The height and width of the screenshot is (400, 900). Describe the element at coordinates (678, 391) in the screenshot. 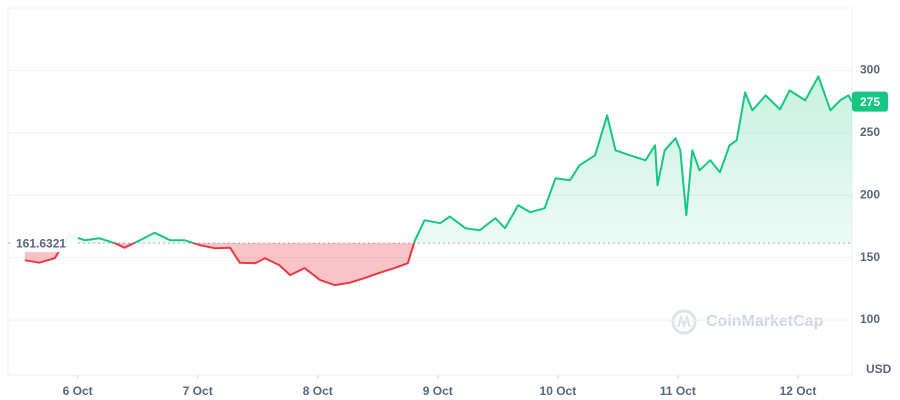

I see `x-tick-label: 11 Oct` at that location.